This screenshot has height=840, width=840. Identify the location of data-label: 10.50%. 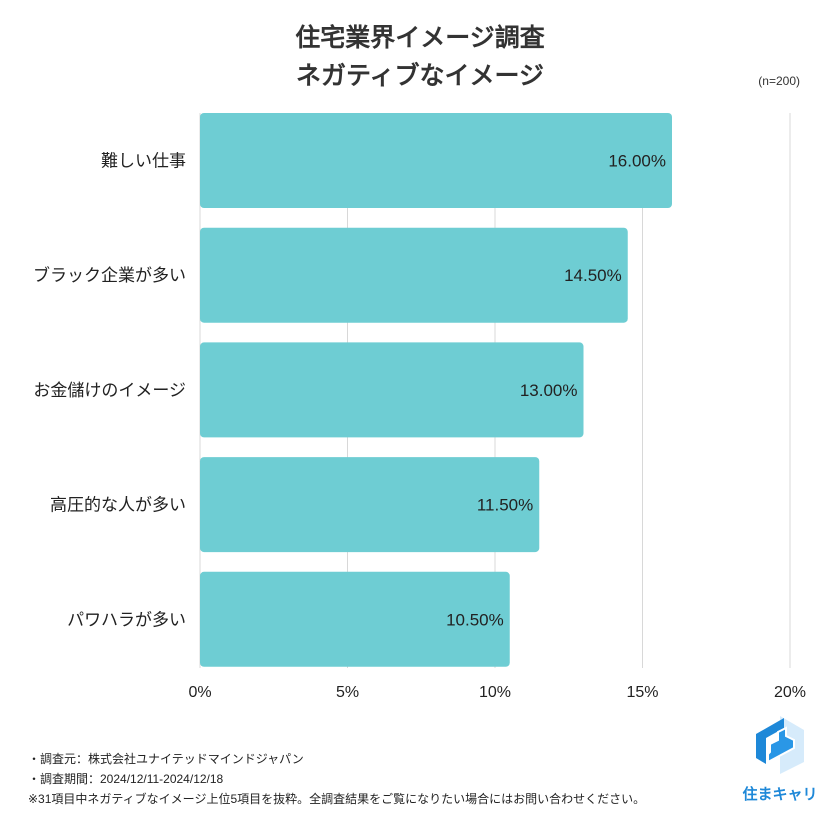
(475, 619).